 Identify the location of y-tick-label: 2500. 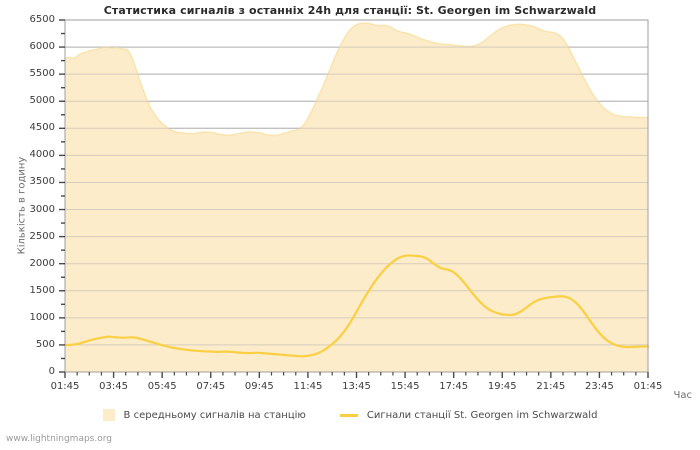
(42, 236).